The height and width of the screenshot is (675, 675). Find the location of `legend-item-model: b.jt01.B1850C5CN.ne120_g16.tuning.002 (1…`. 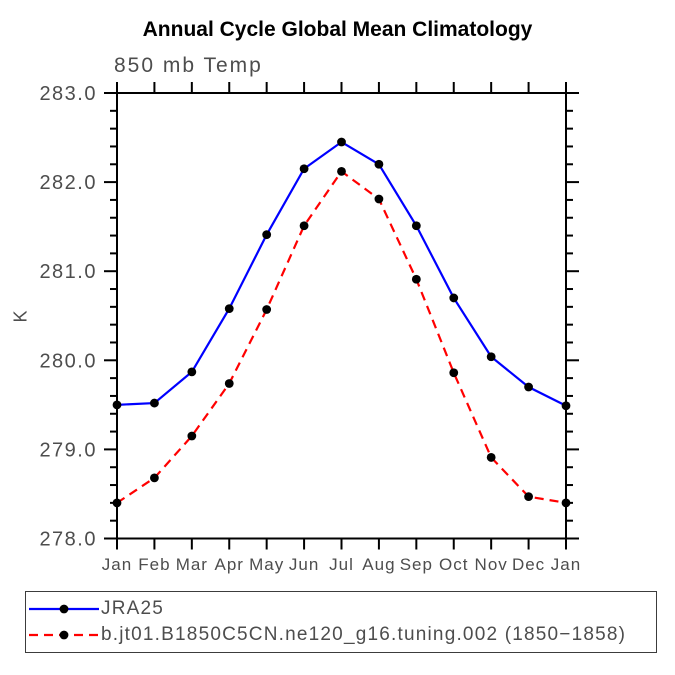

legend-item-model: b.jt01.B1850C5CN.ne120_g16.tuning.002 (1… is located at coordinates (341, 635).